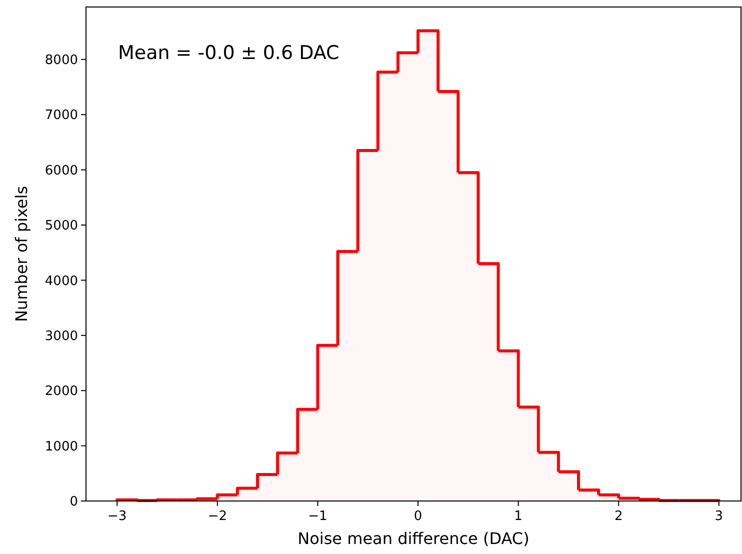 Image resolution: width=742 pixels, height=554 pixels. What do you see at coordinates (618, 516) in the screenshot?
I see `x-tick-label: 2` at bounding box center [618, 516].